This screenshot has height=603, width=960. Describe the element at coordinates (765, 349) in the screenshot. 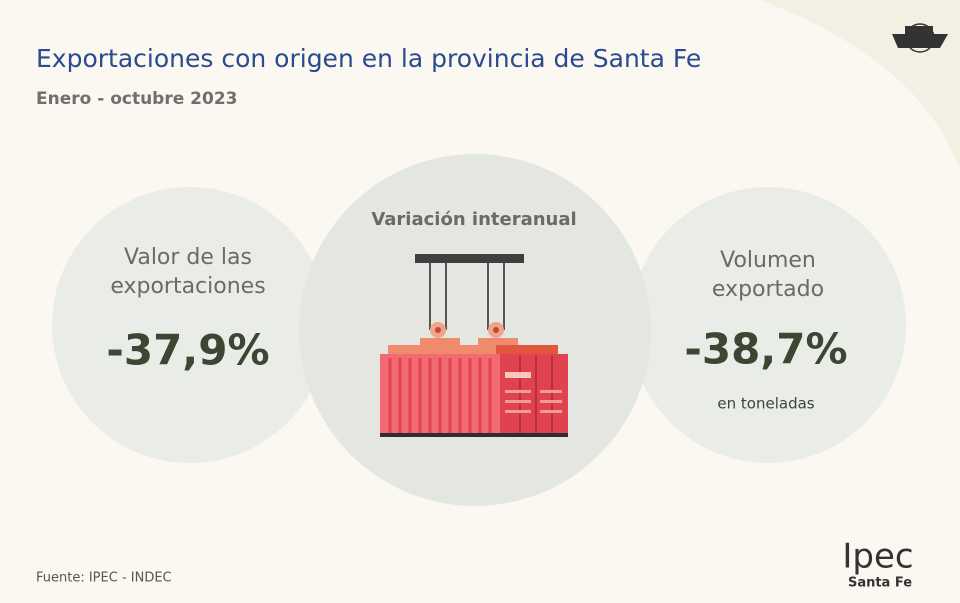

I see `right-value: -38,7%` at that location.